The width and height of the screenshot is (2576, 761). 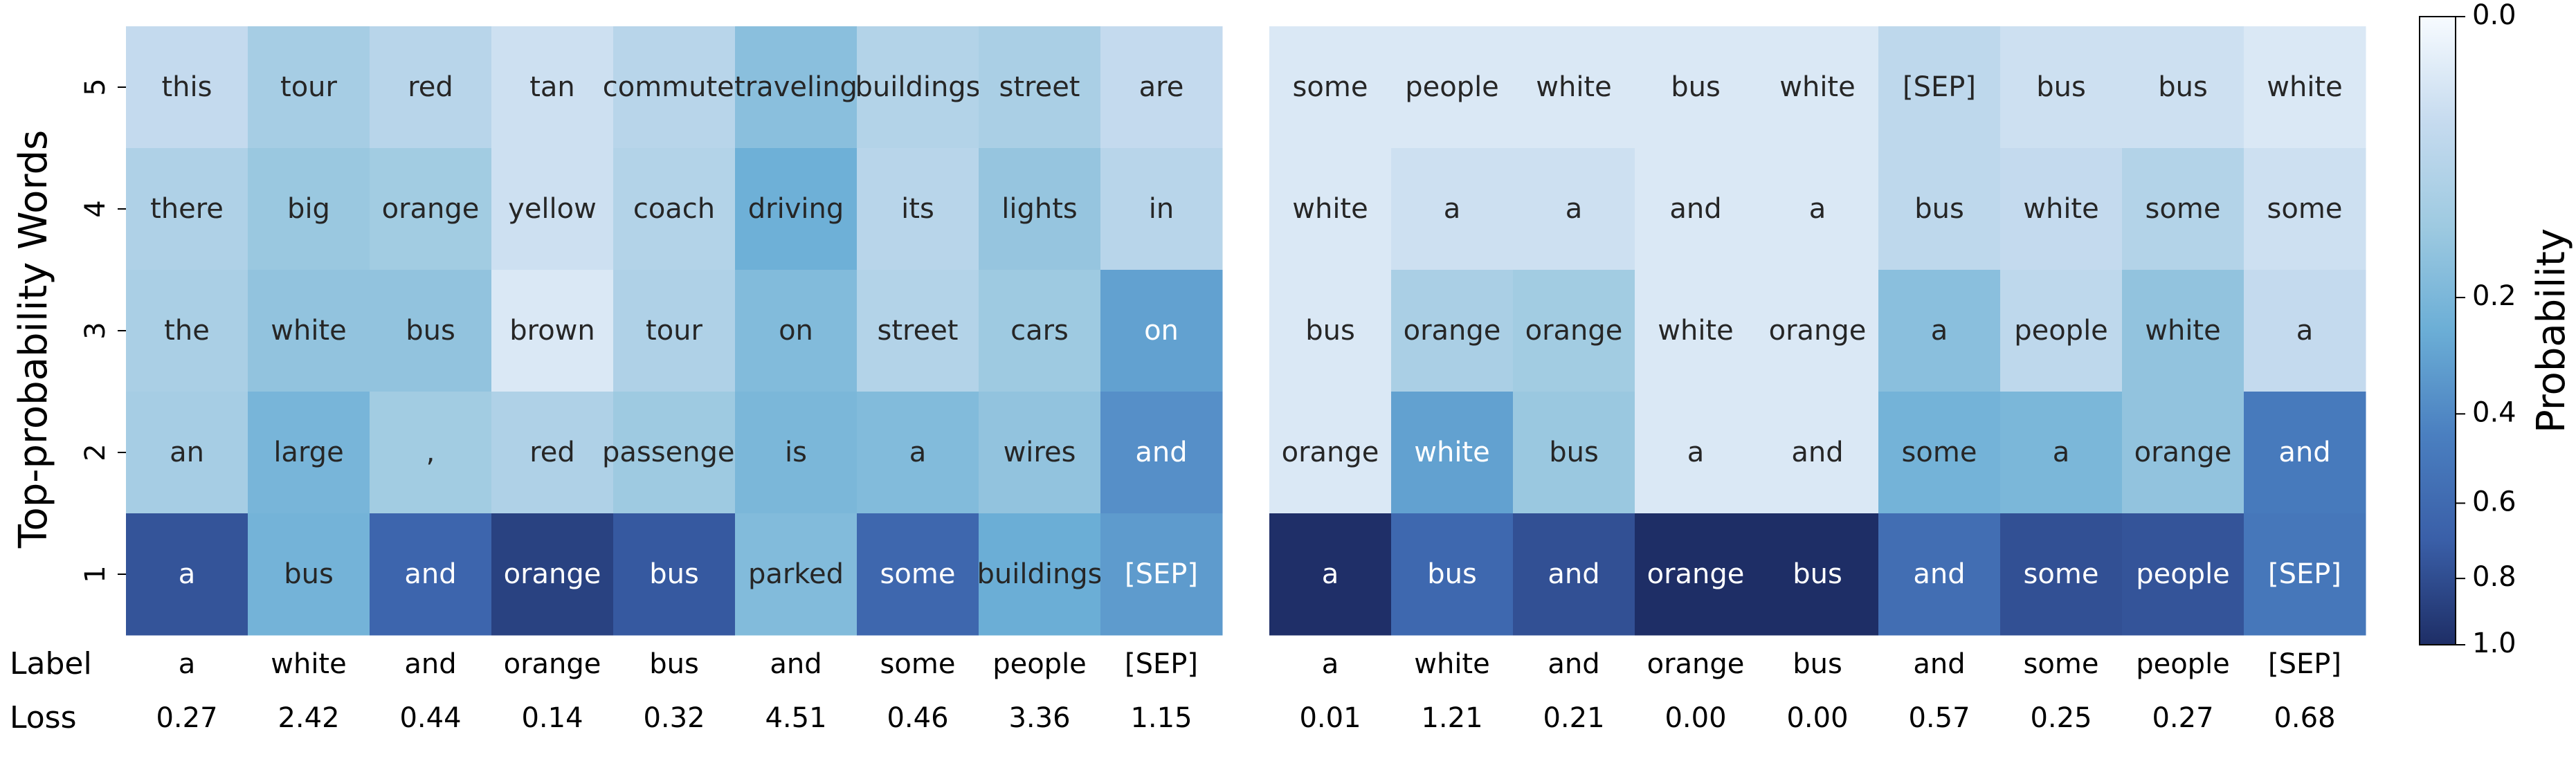 I want to click on cell-word: there, so click(x=187, y=209).